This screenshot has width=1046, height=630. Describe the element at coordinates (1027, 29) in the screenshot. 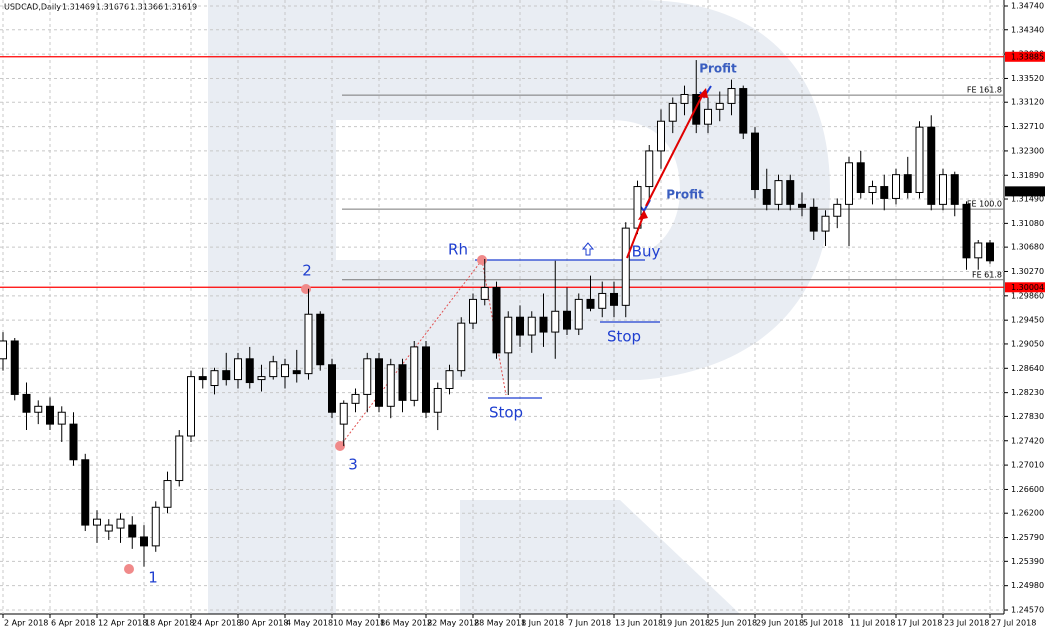

I see `y-tick-label: 1.34340` at that location.